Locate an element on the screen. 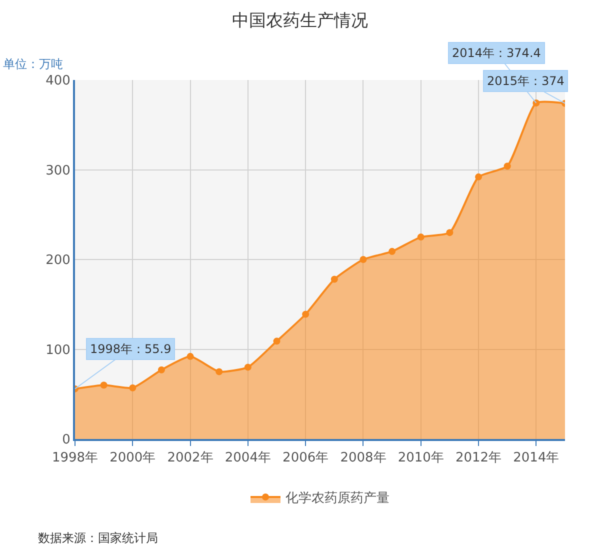 The width and height of the screenshot is (600, 559). annotation: 1998年：55.9 is located at coordinates (131, 349).